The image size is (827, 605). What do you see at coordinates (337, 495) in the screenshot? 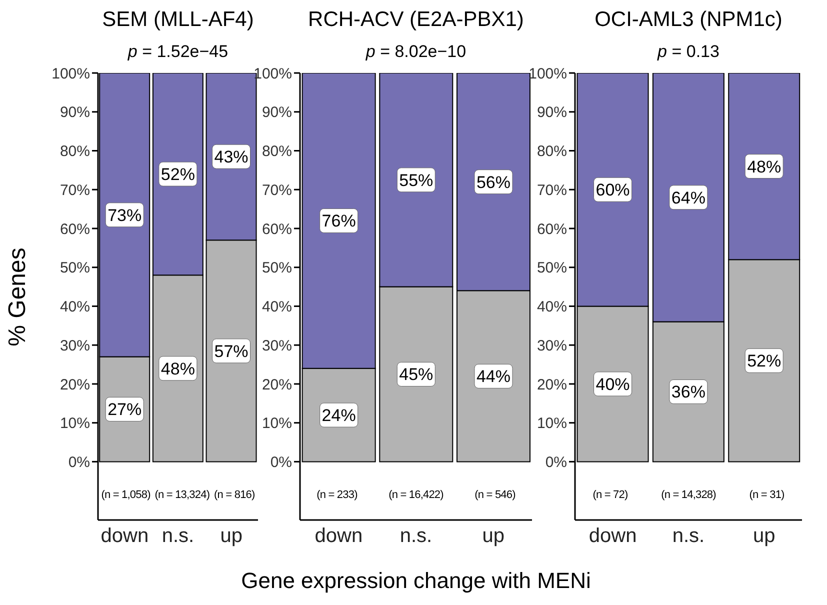
I see `annotation: (n = 233)` at bounding box center [337, 495].